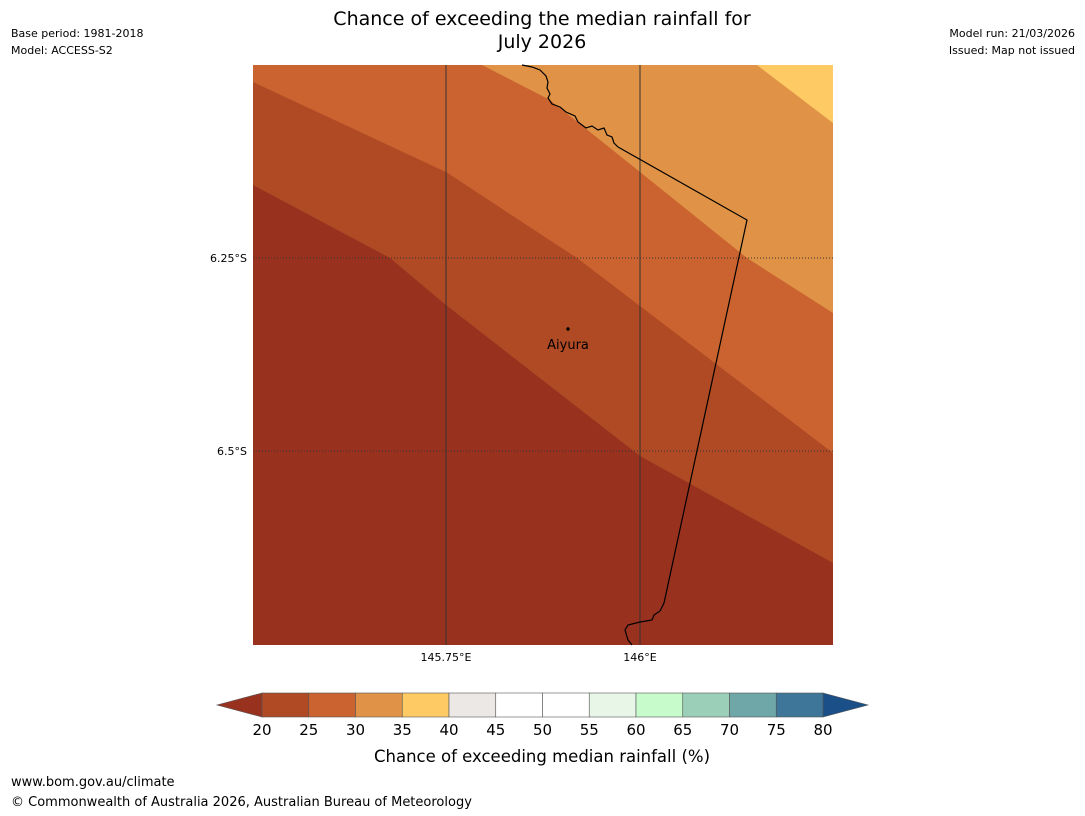  I want to click on colorbar-ticks: 20 25 30 35 40 45 50 55 60 65 70 75 80, so click(542, 730).